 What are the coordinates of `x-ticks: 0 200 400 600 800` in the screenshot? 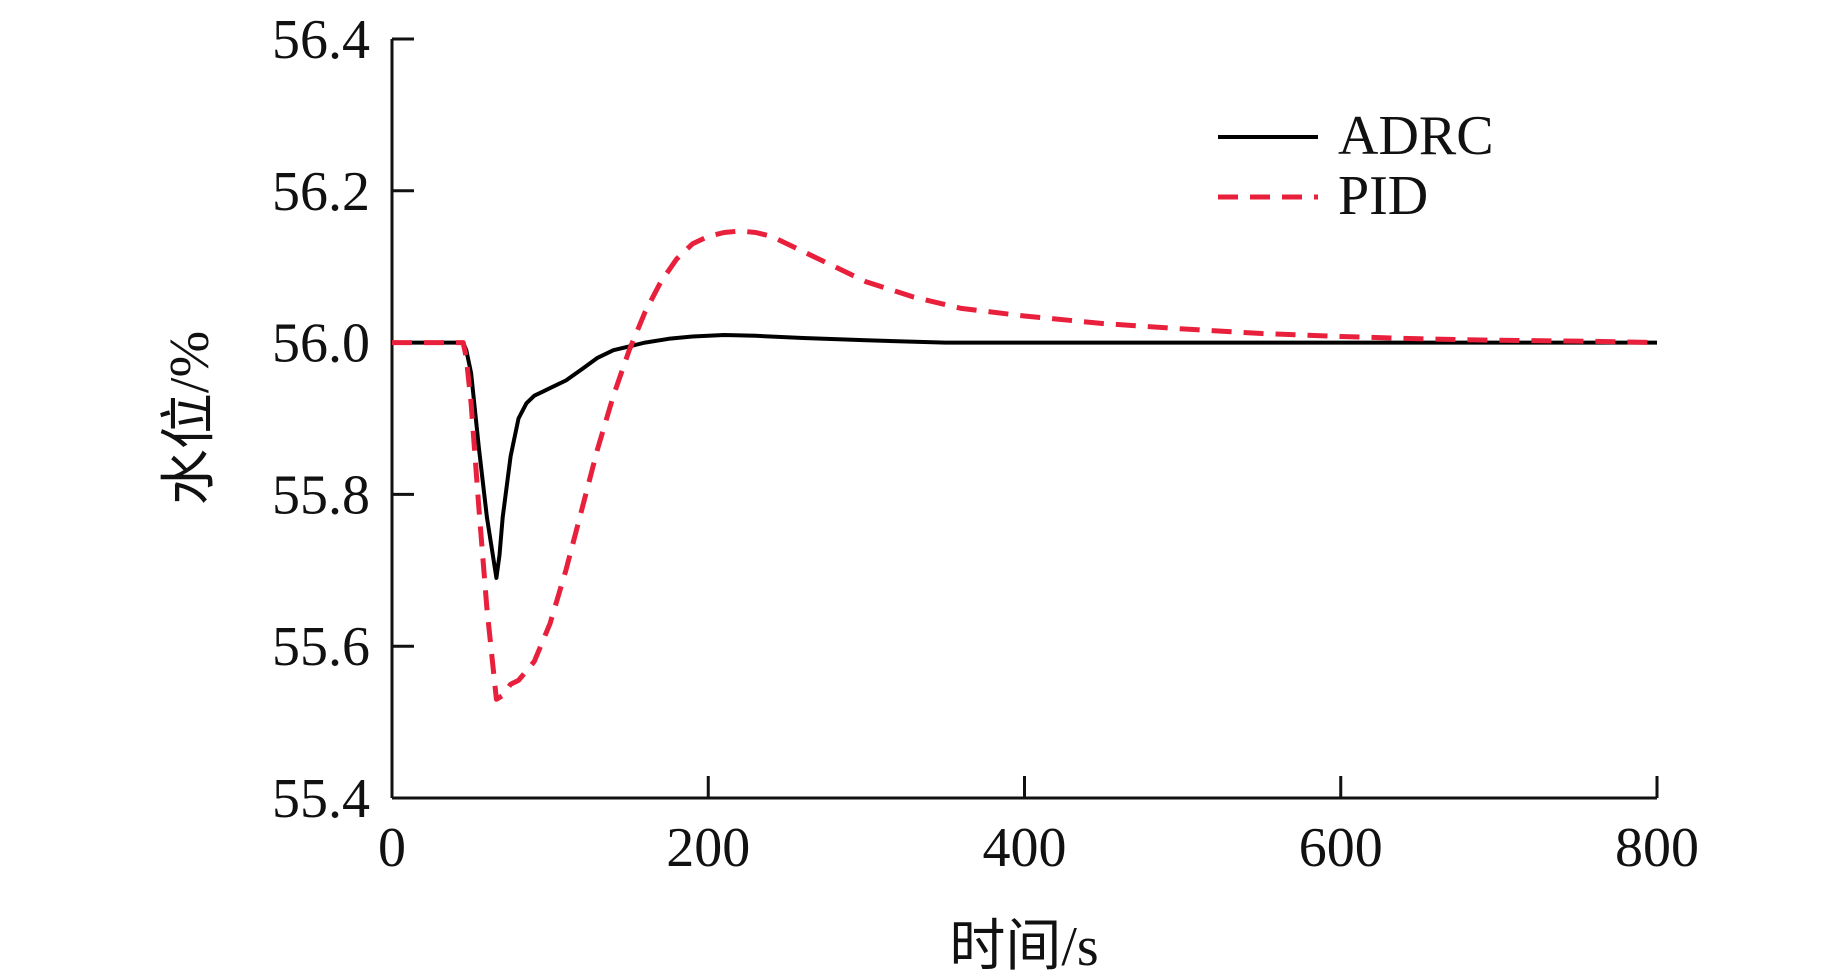 It's located at (1038, 827).